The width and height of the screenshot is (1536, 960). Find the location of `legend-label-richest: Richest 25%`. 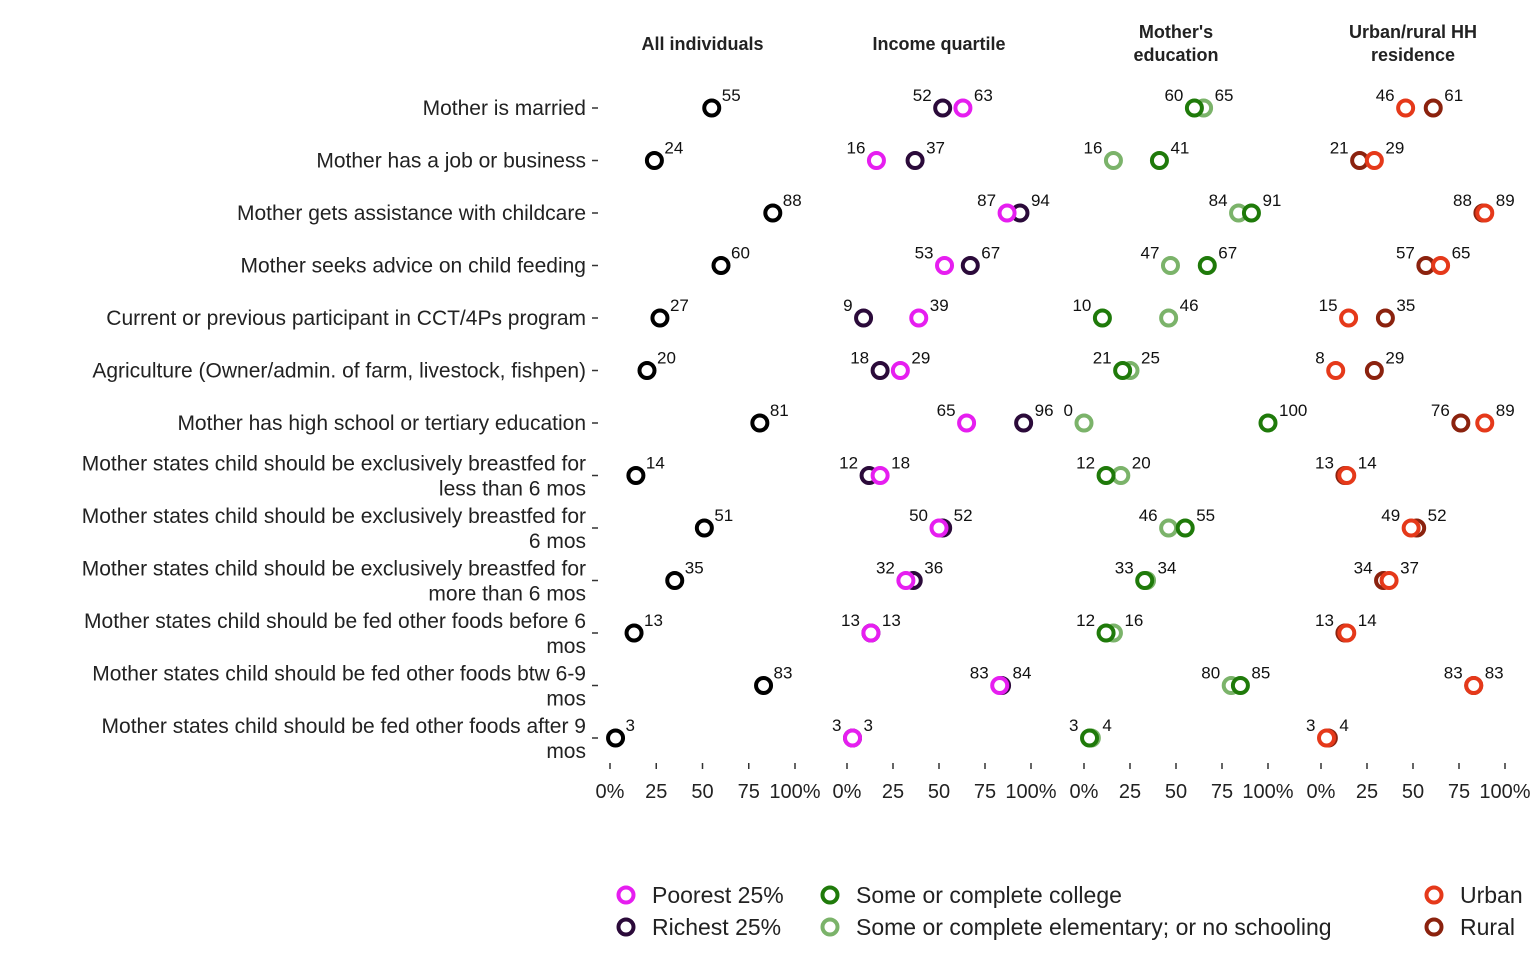

legend-label-richest: Richest 25% is located at coordinates (716, 927).